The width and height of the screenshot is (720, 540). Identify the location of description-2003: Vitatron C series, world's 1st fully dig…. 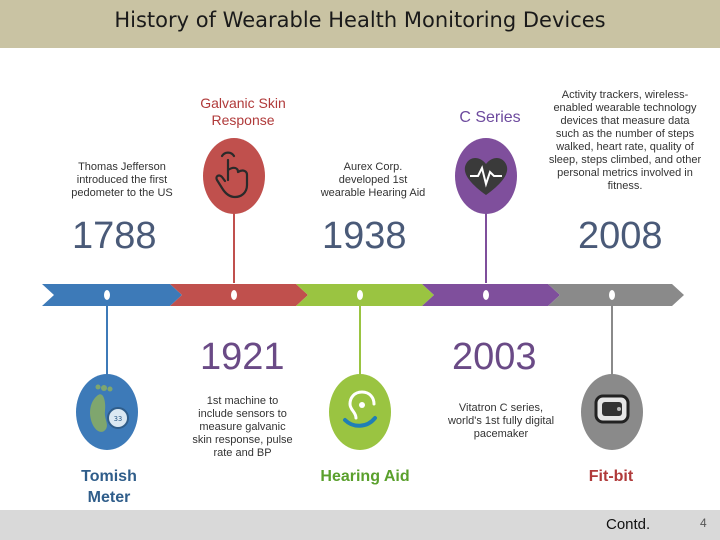
(501, 421).